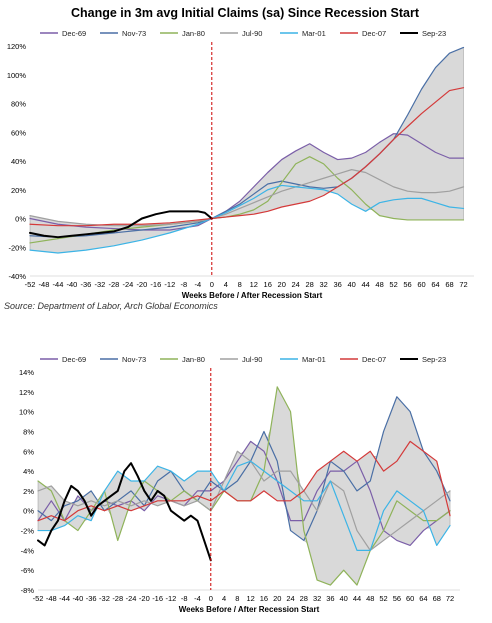 This screenshot has height=623, width=492. What do you see at coordinates (17, 247) in the screenshot?
I see `y-tick-label: -20%` at bounding box center [17, 247].